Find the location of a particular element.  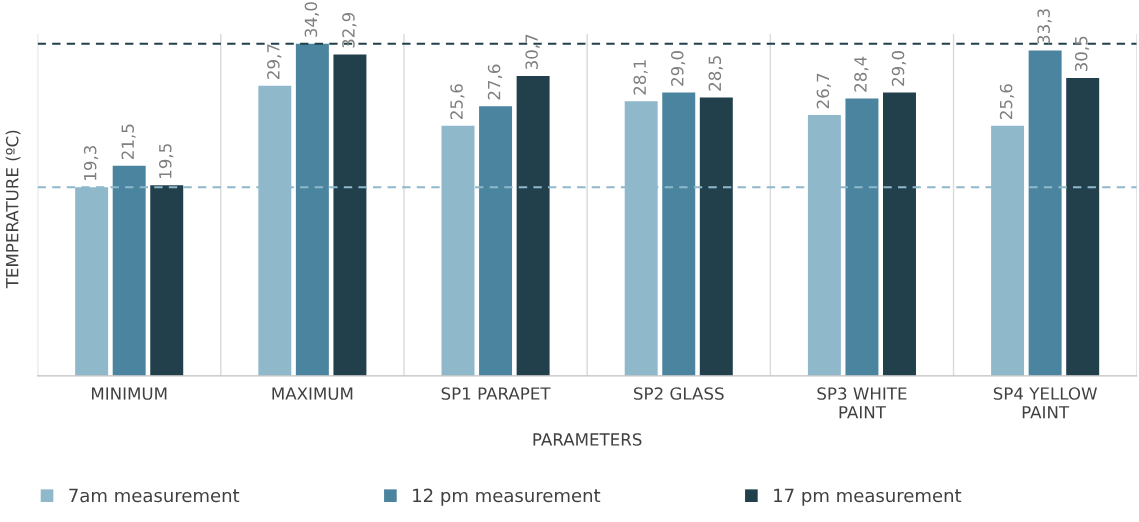

x-tick-label: MINIMUM is located at coordinates (129, 393).